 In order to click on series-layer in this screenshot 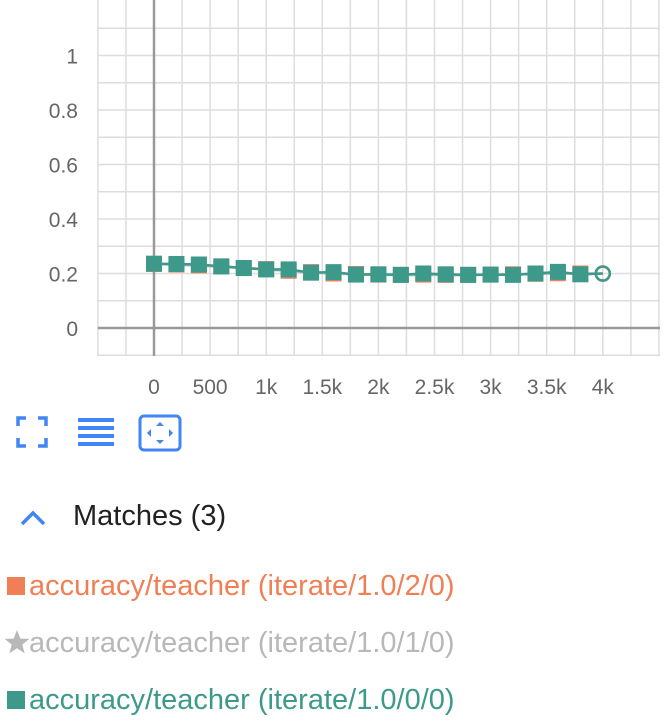, I will do `click(378, 268)`.